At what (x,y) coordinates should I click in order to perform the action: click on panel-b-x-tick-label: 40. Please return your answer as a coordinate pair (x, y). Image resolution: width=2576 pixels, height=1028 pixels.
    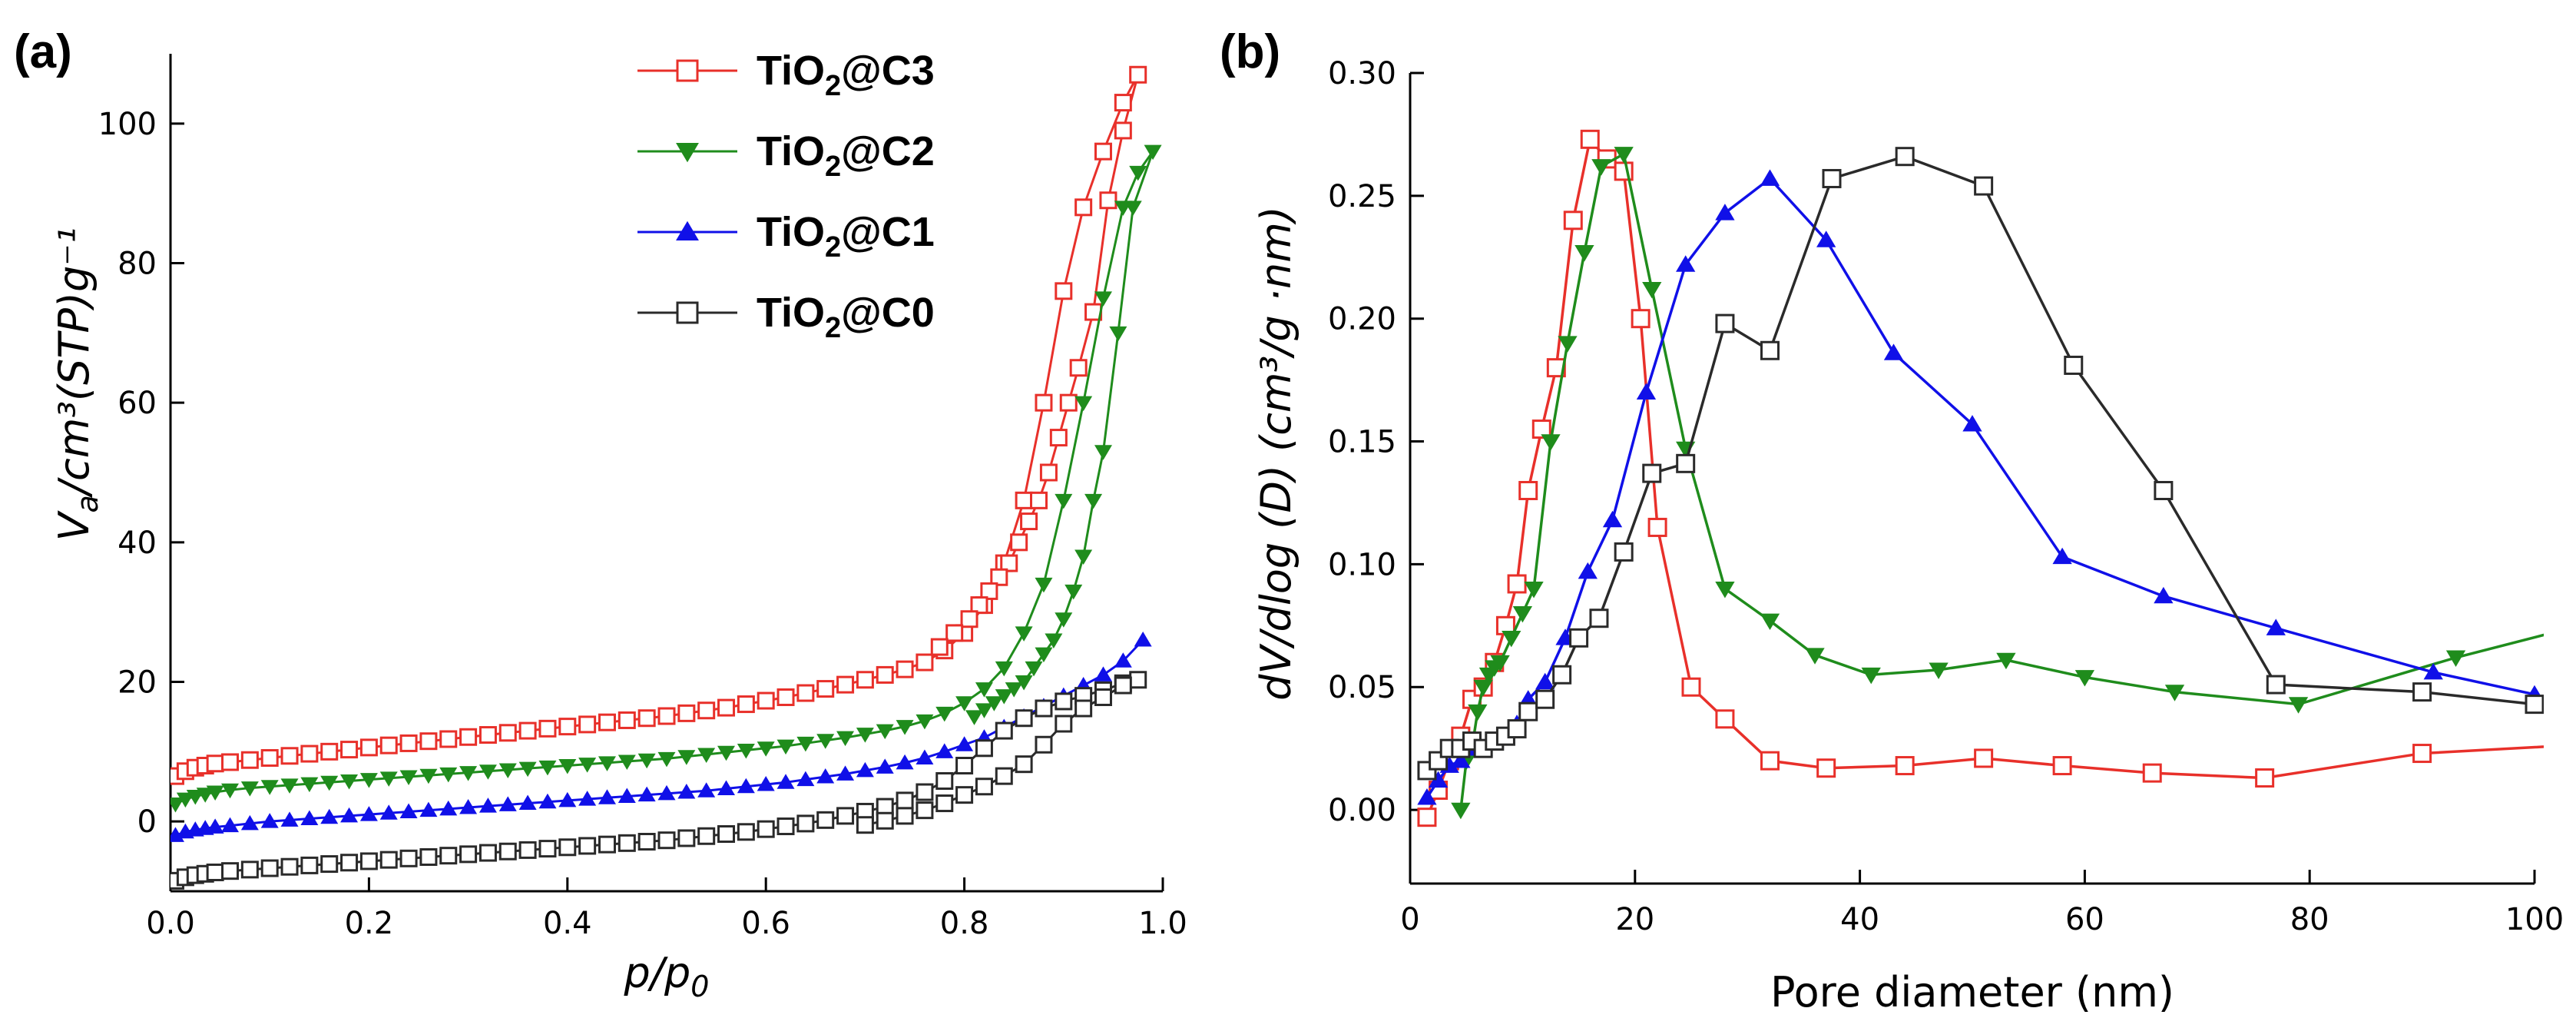
    Looking at the image, I should click on (1860, 919).